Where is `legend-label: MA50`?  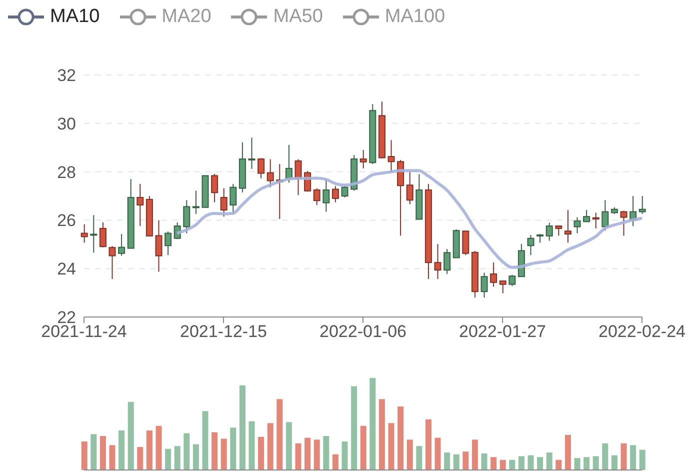
legend-label: MA50 is located at coordinates (298, 17).